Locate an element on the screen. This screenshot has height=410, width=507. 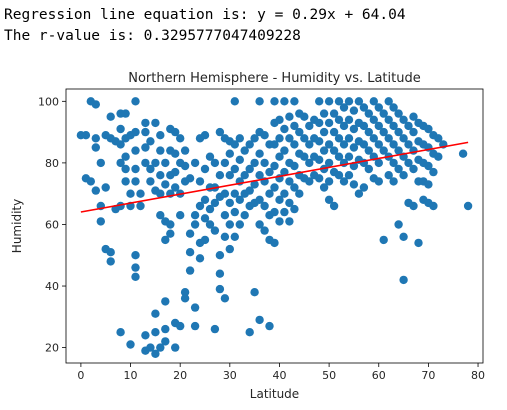
x-tick-label: 10 is located at coordinates (131, 375).